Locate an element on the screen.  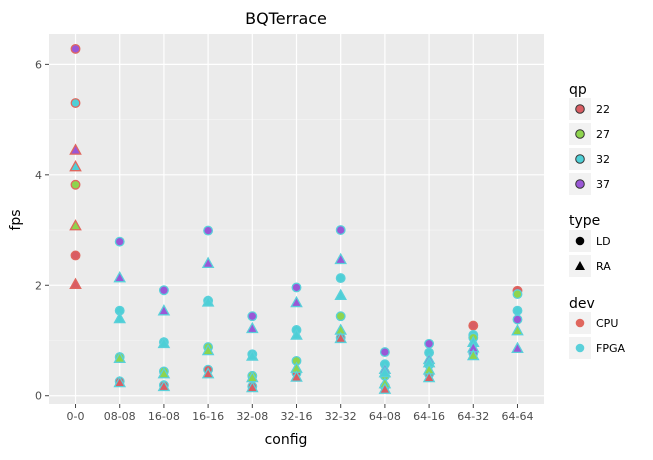
legend-symbol-circle is located at coordinates (580, 241).